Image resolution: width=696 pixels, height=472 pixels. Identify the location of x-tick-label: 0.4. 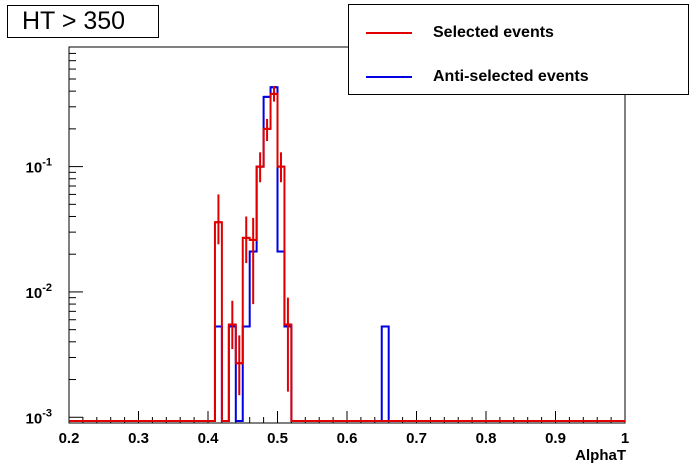
(209, 438).